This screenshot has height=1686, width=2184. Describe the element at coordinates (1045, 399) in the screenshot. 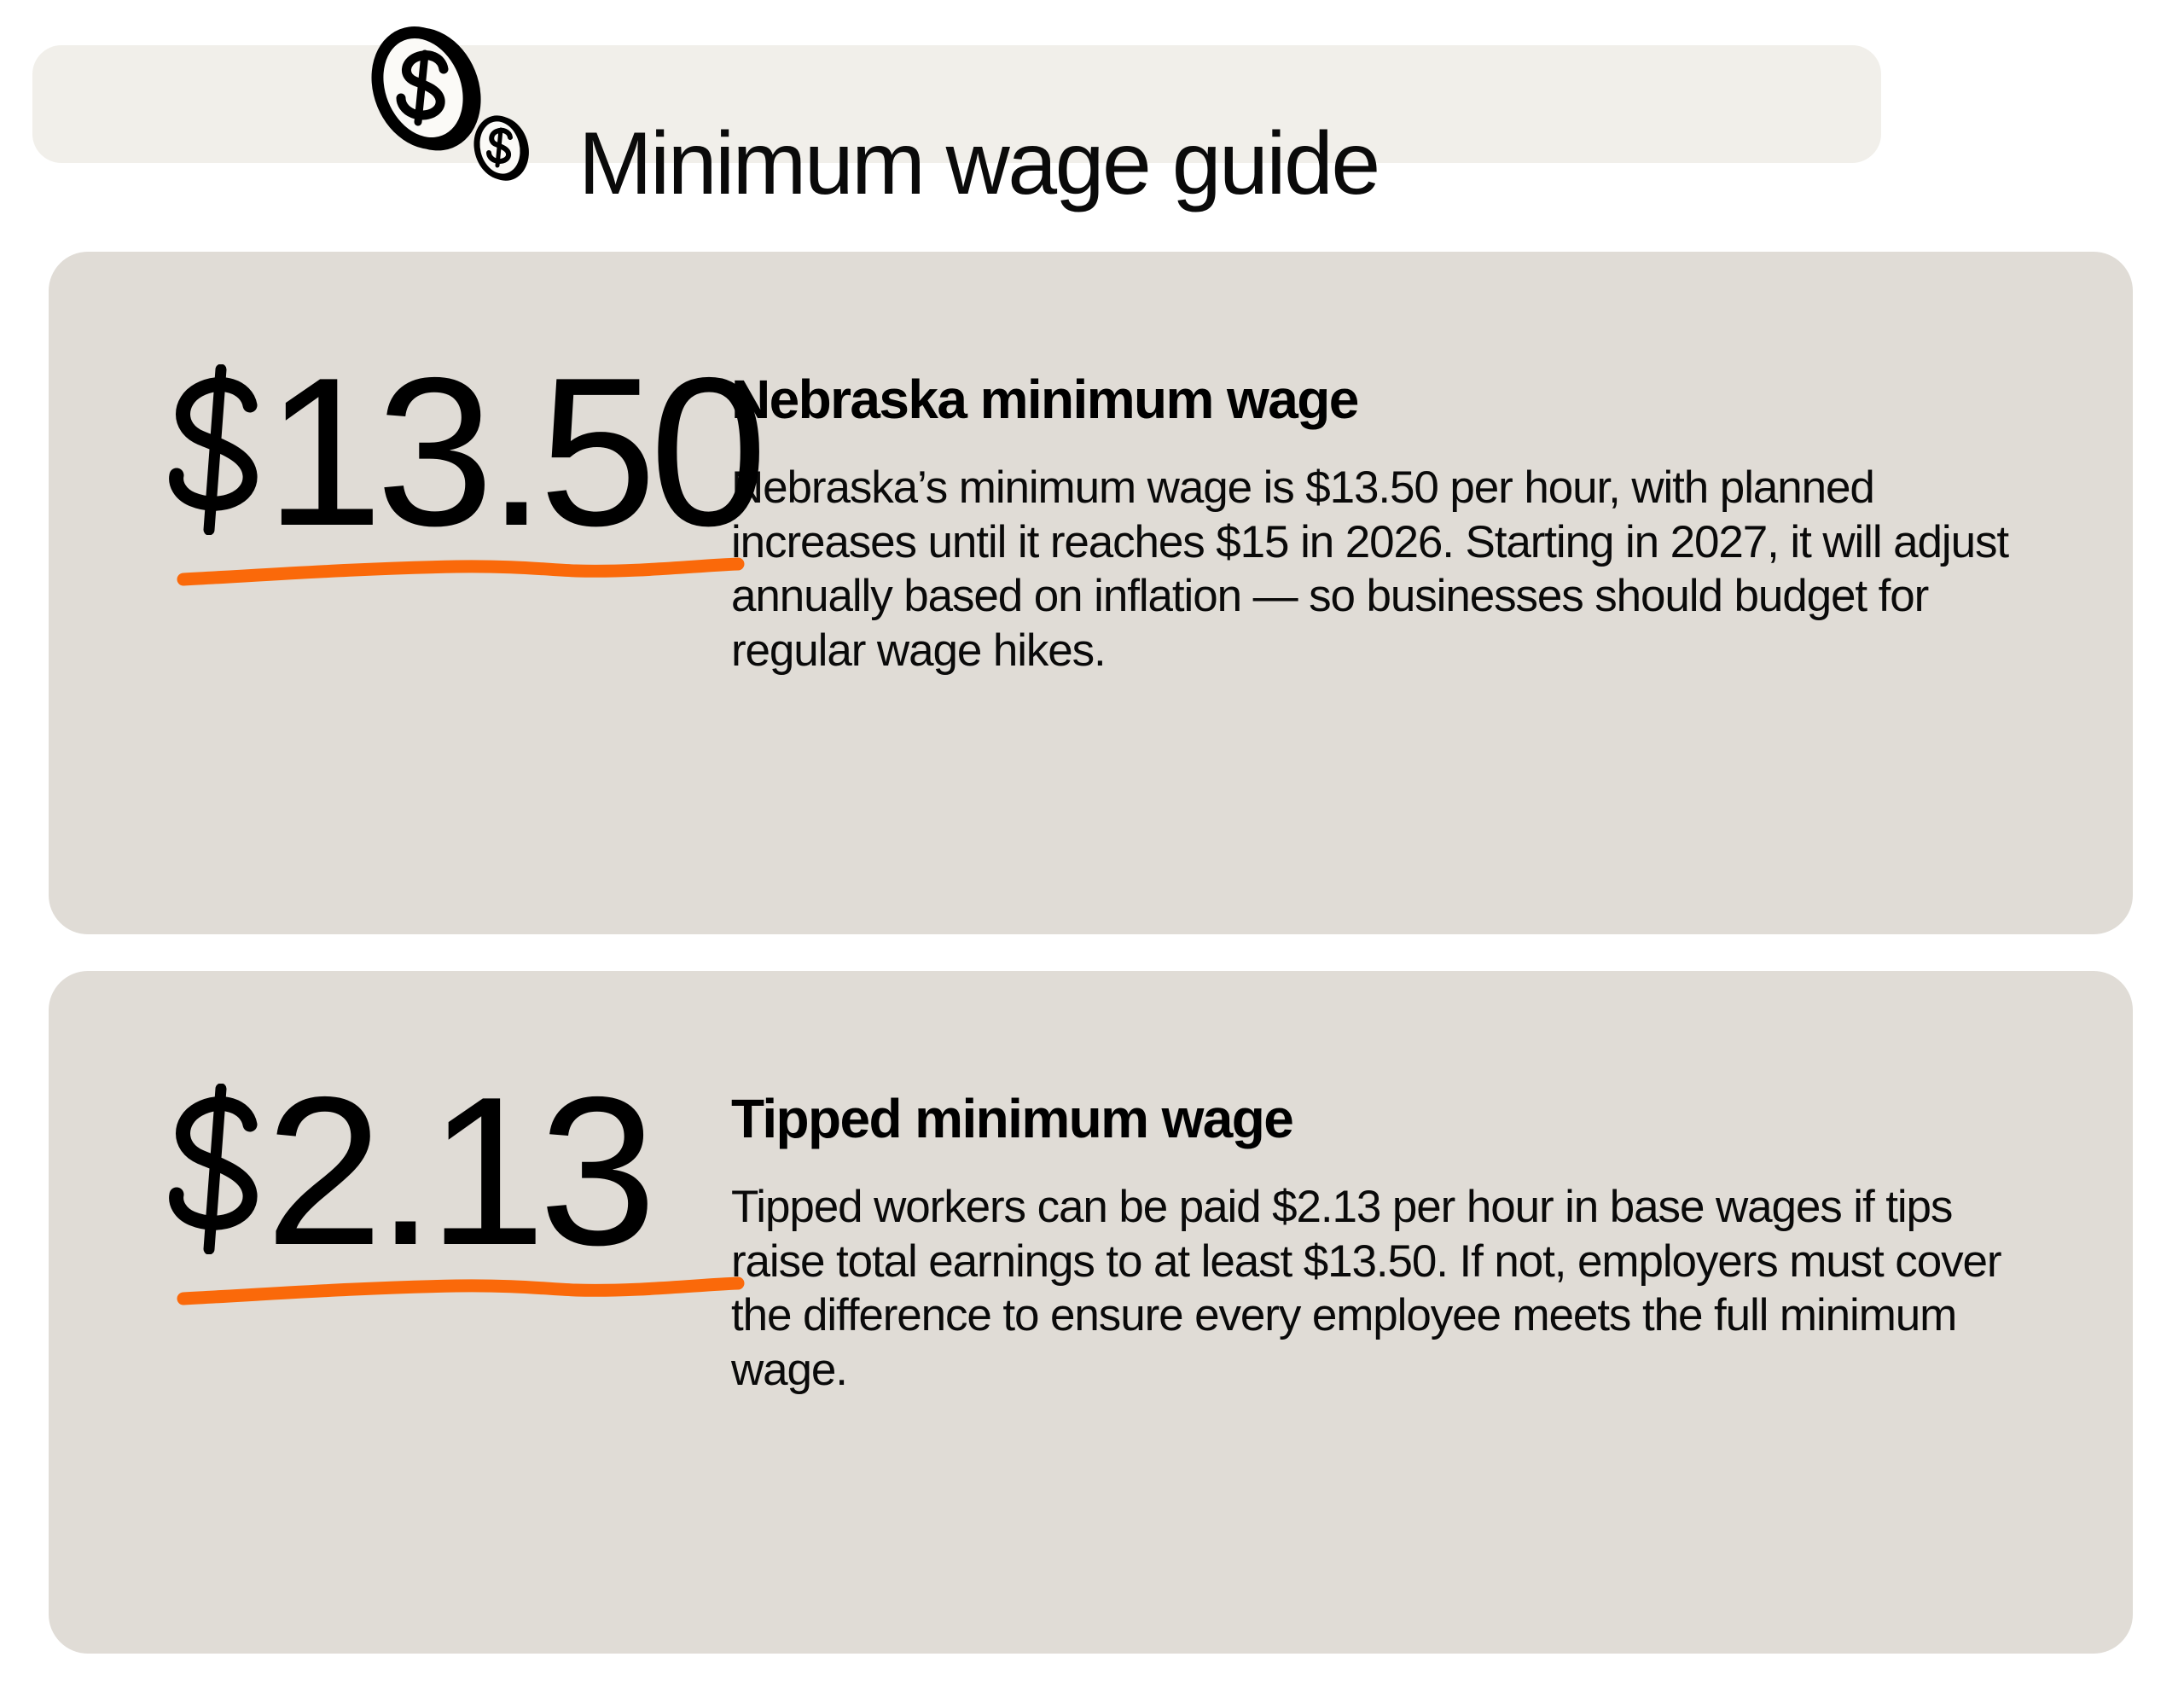

I see `card-heading: Nebraska minimum wage` at that location.